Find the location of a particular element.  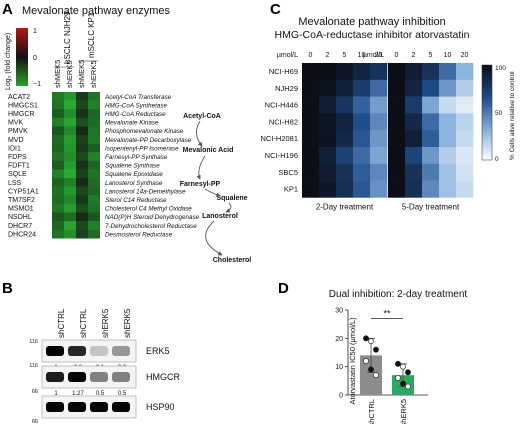

panel-b-lane-label: shERK5 is located at coordinates (105, 323).